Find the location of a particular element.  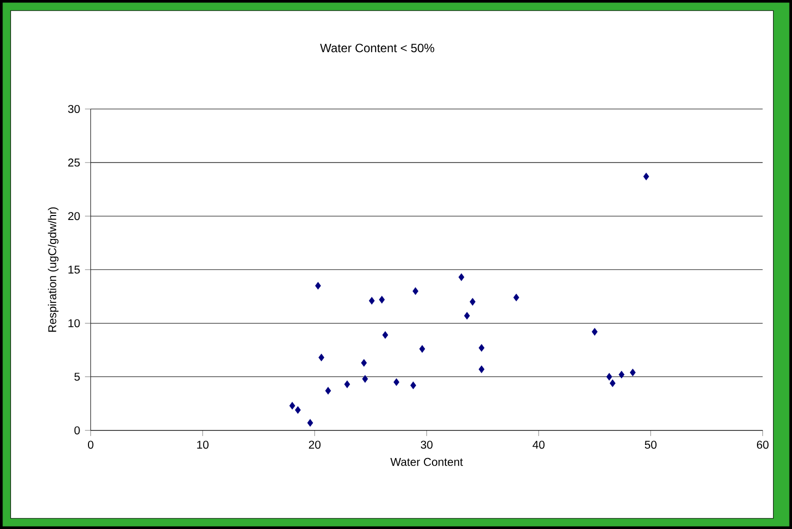

y-tick-label: 5 is located at coordinates (77, 376).